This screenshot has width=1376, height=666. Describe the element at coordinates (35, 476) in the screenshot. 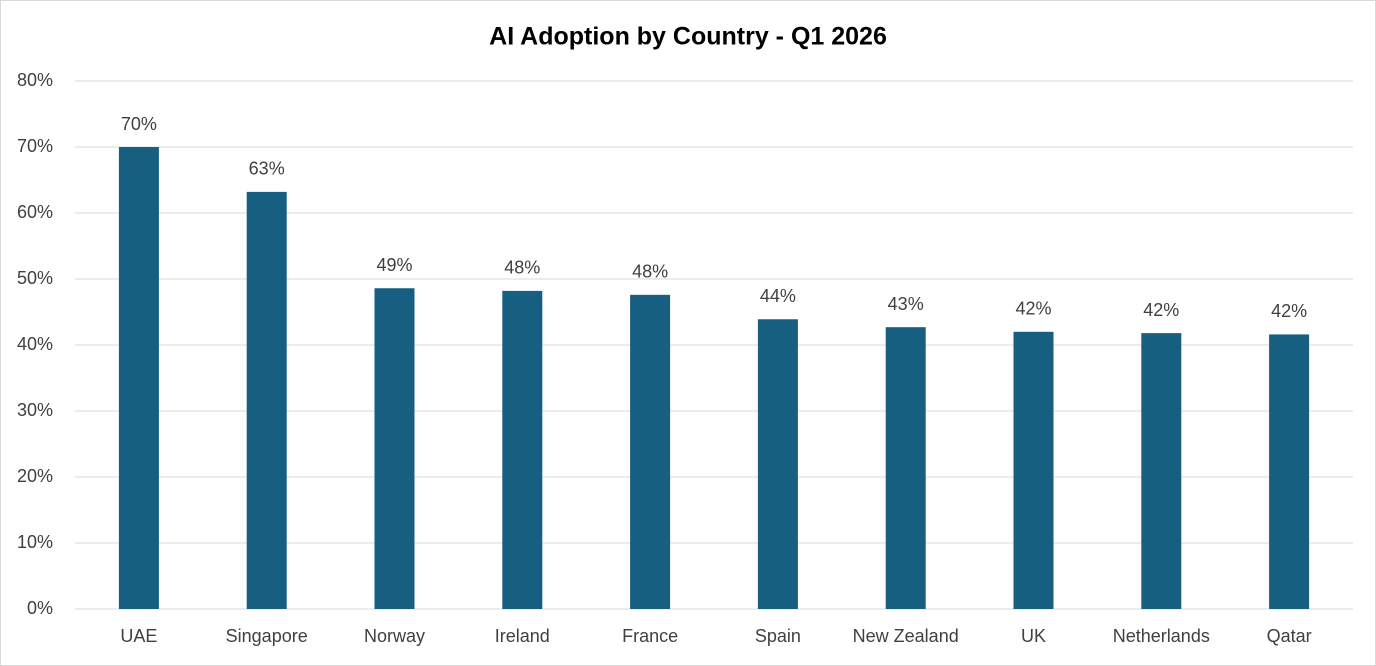

I see `y-tick-label: 20%` at that location.